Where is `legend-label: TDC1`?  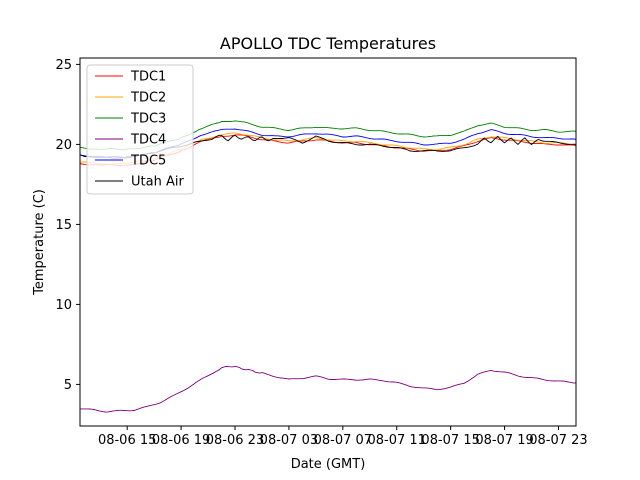
legend-label: TDC1 is located at coordinates (148, 77).